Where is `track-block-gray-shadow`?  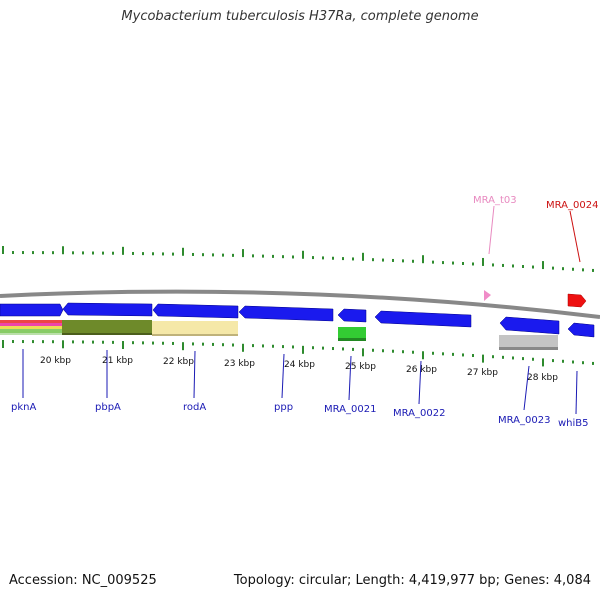 track-block-gray-shadow is located at coordinates (528, 348).